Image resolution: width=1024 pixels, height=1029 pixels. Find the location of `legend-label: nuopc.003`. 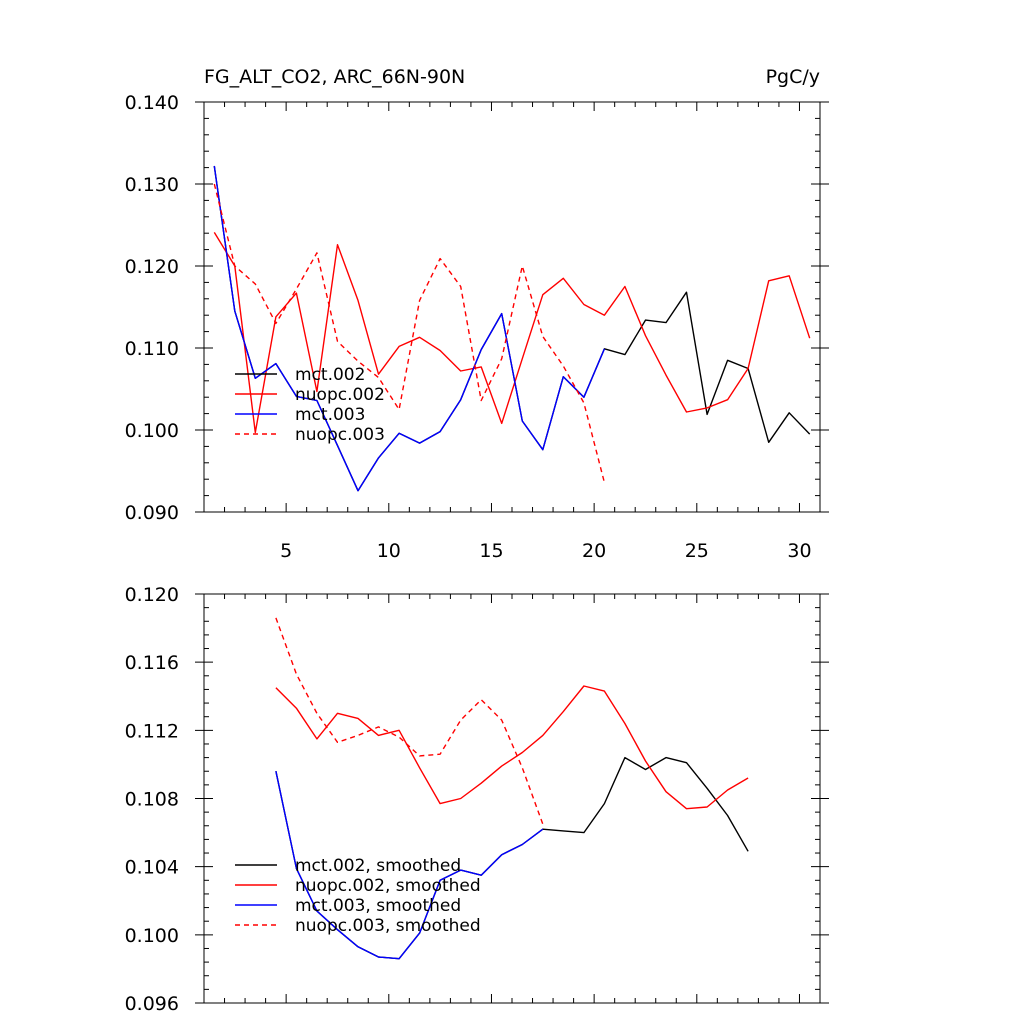

legend-label: nuopc.003 is located at coordinates (340, 435).